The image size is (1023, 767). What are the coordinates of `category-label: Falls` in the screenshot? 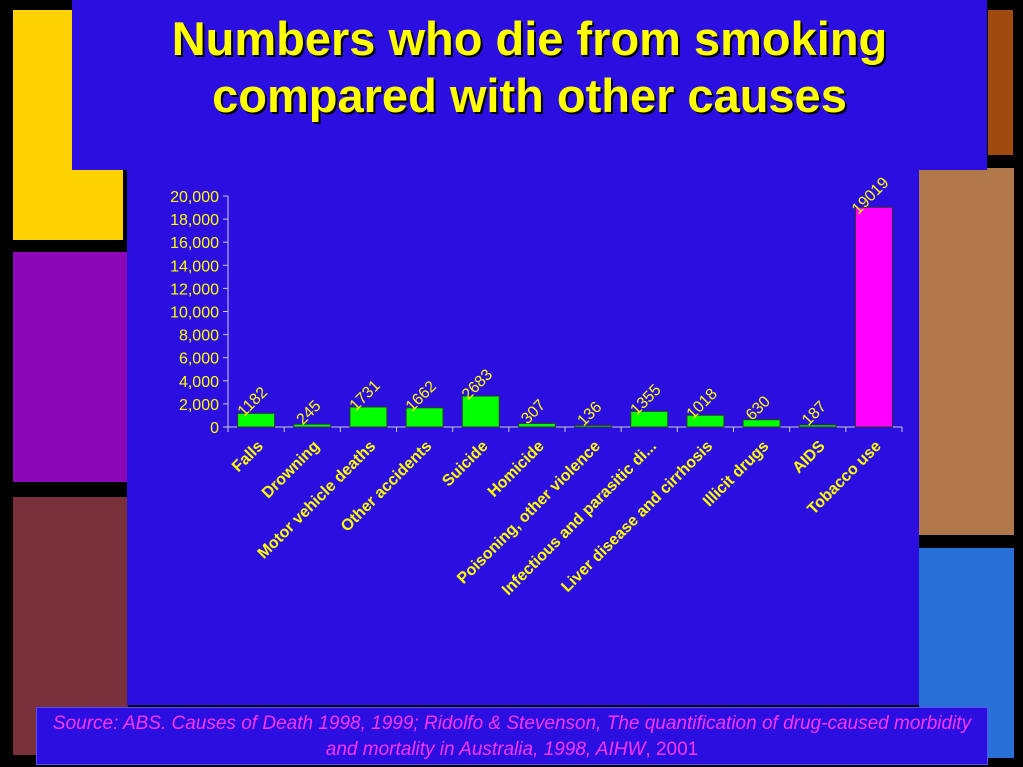 It's located at (248, 457).